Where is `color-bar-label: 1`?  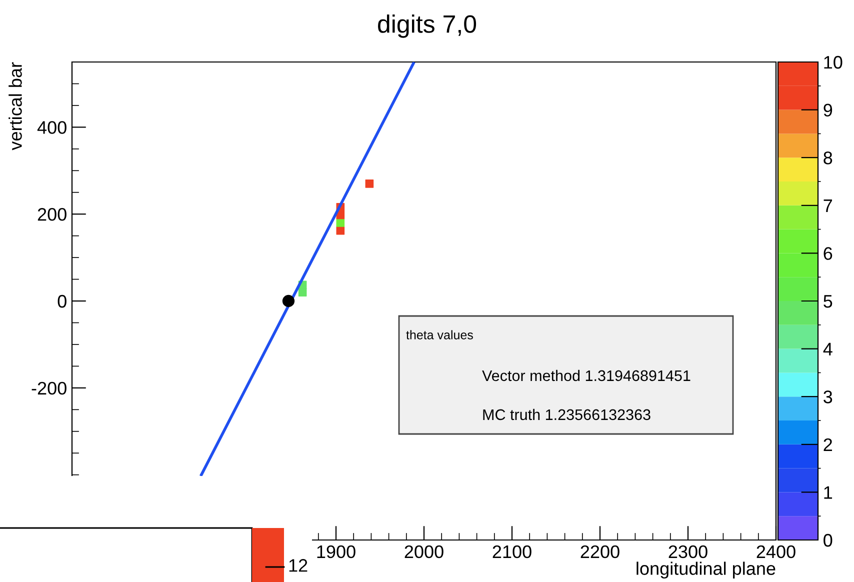 color-bar-label: 1 is located at coordinates (828, 492).